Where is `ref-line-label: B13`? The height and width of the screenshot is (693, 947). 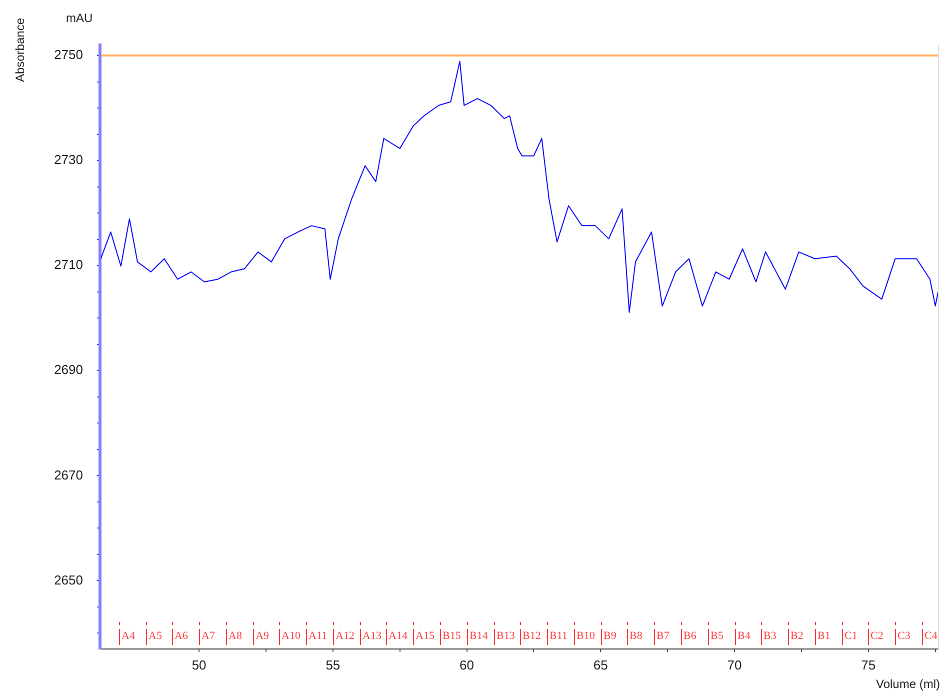
ref-line-label: B13 is located at coordinates (506, 636).